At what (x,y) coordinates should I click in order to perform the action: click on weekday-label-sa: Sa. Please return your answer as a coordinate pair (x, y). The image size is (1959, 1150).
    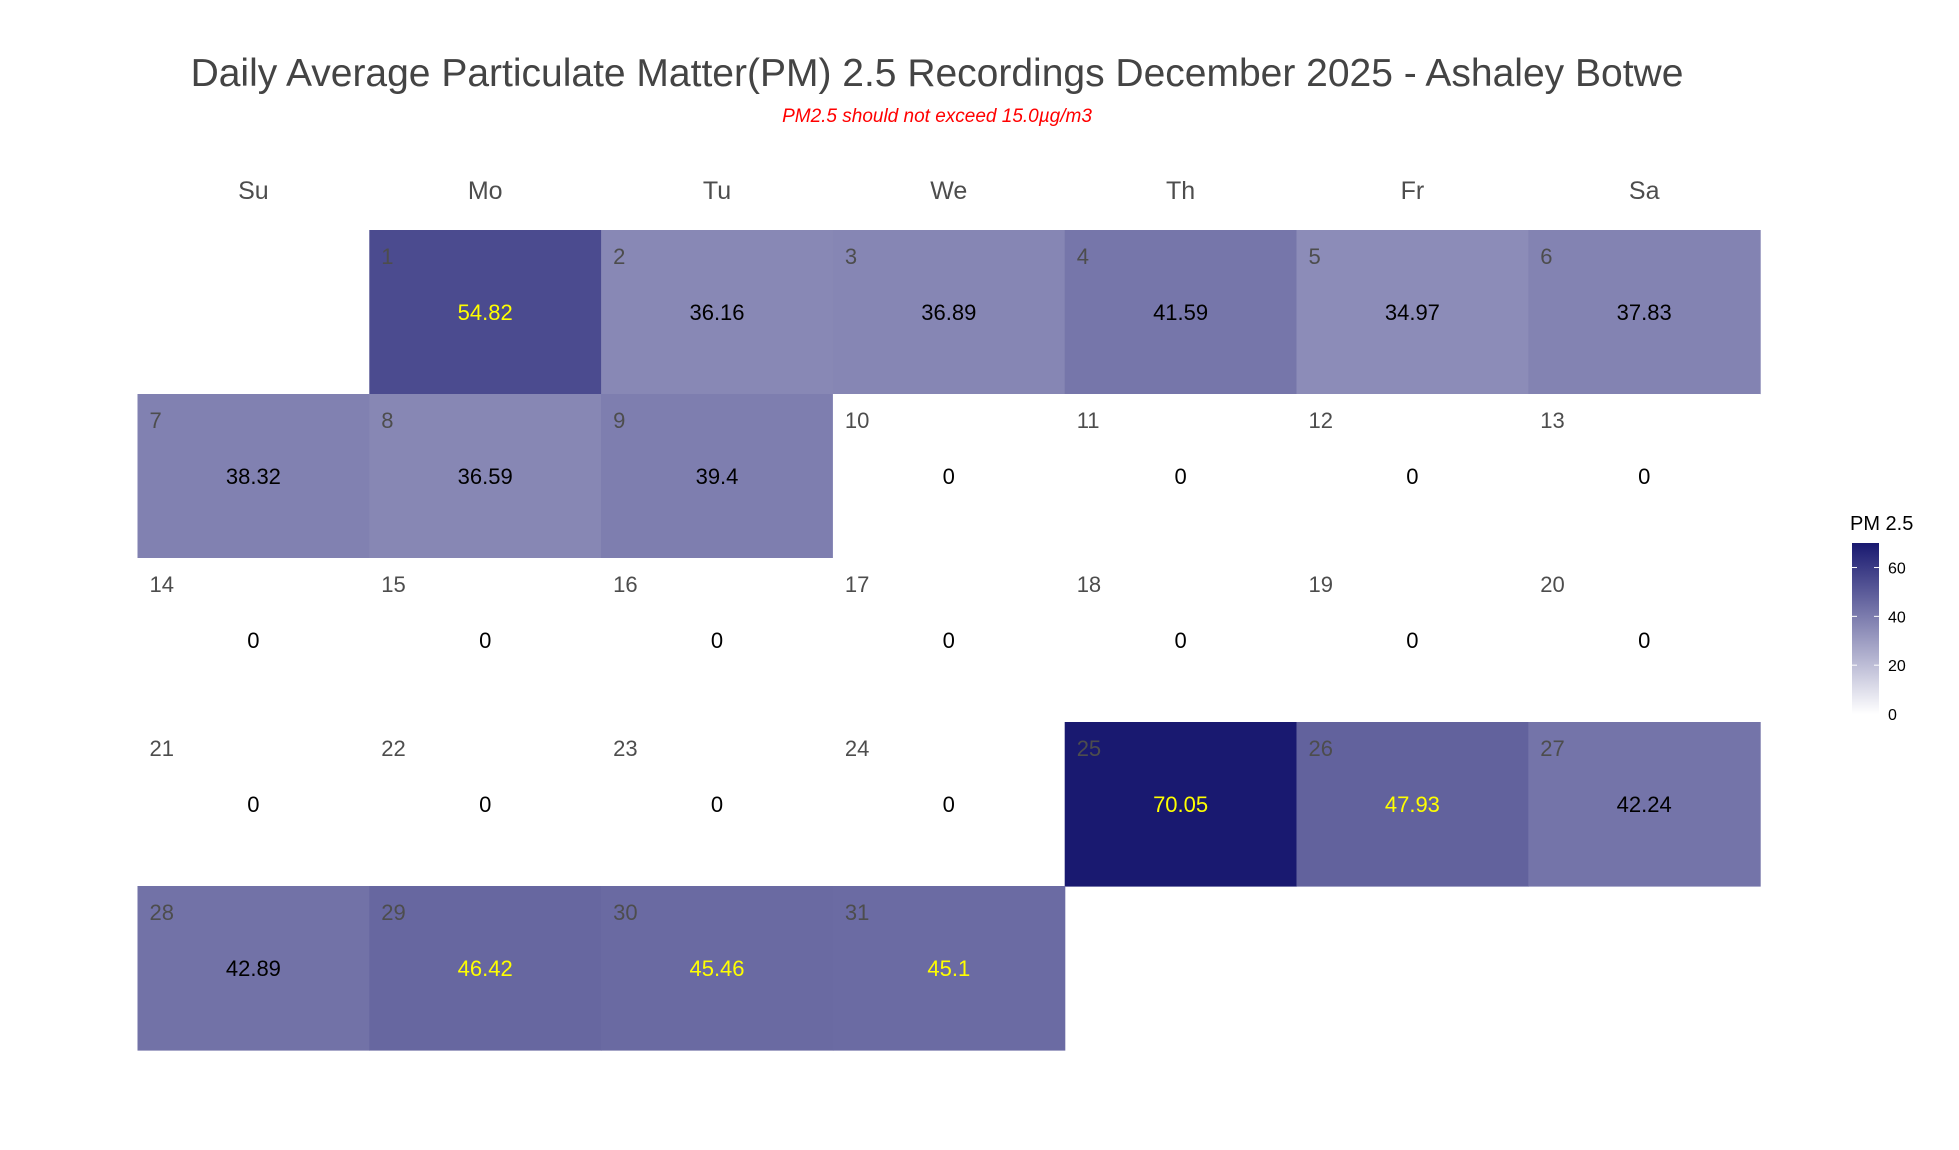
    Looking at the image, I should click on (1644, 191).